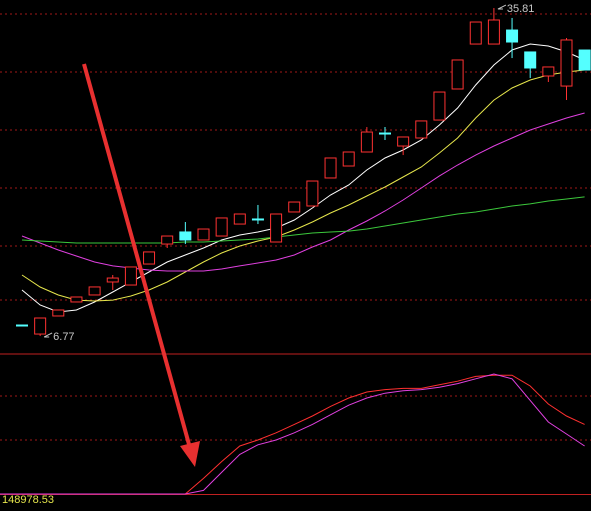 The height and width of the screenshot is (511, 591). What do you see at coordinates (521, 9) in the screenshot?
I see `annotation-label: 35.81` at bounding box center [521, 9].